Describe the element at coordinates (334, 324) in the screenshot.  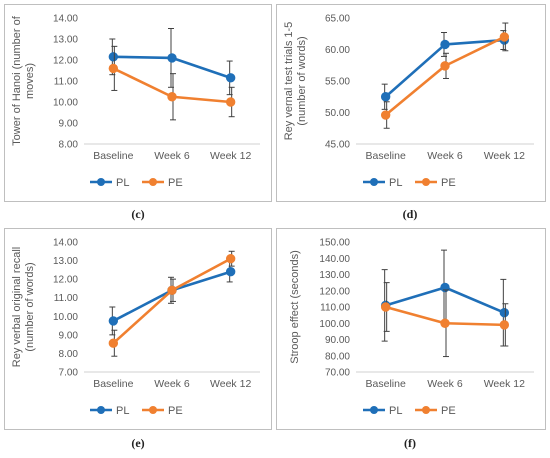
I see `y-tick-label: 100.00` at that location.